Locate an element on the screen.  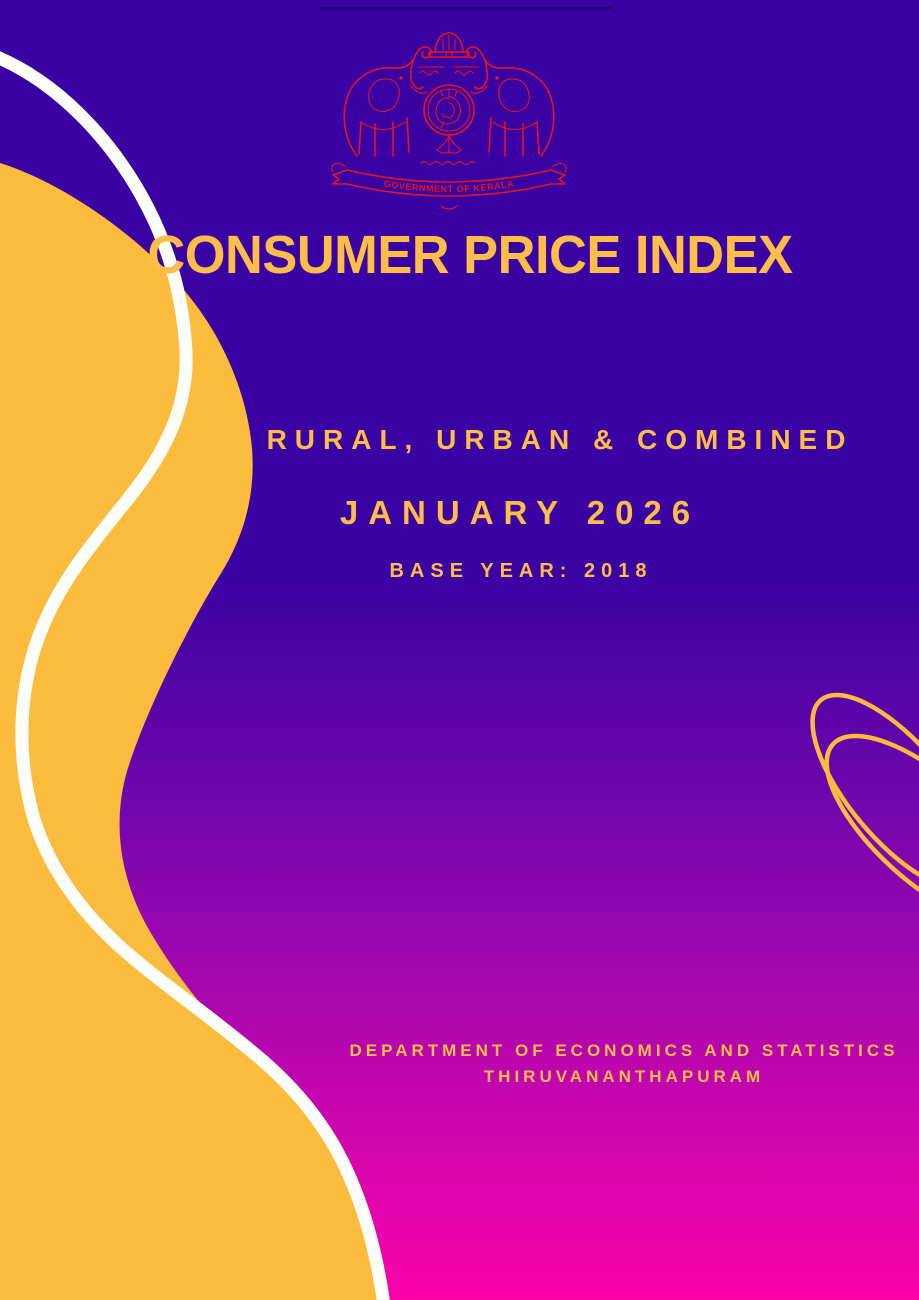
footer-city-line: THIRUVANANTHAPURAM is located at coordinates (624, 1077).